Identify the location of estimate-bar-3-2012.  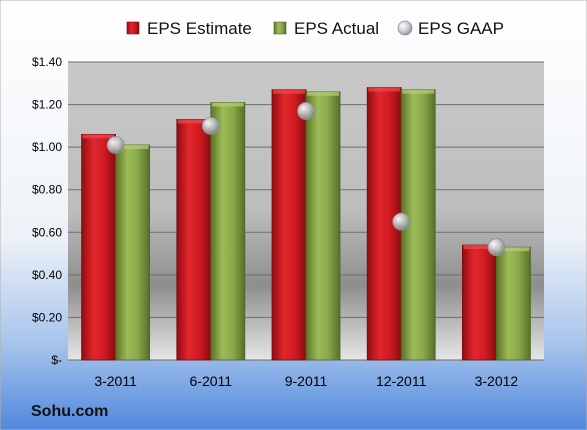
(479, 302).